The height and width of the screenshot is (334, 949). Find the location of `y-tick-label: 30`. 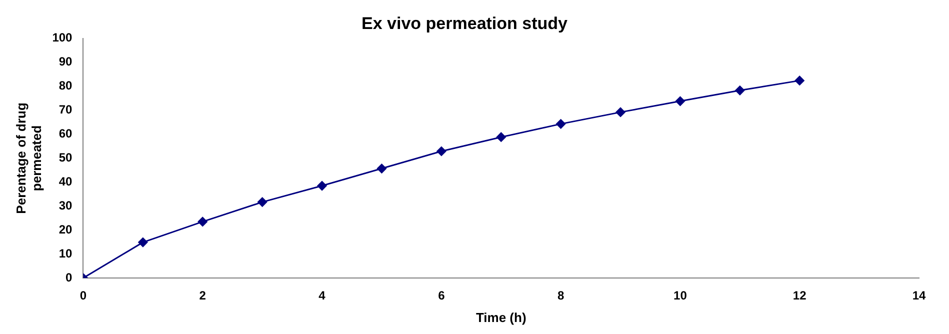

y-tick-label: 30 is located at coordinates (65, 205).